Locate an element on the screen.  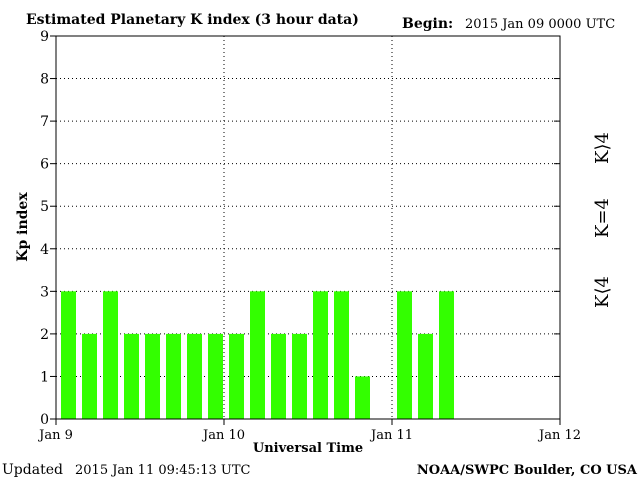
legend-k-below-4: K⟨4 is located at coordinates (602, 292).